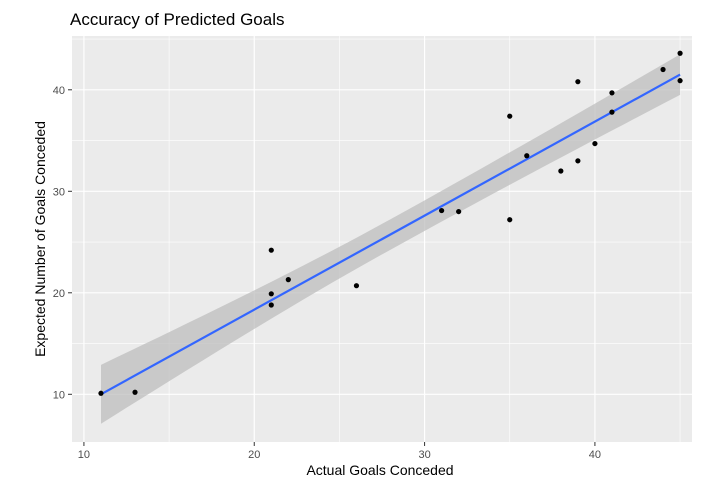 Image resolution: width=702 pixels, height=489 pixels. Describe the element at coordinates (379, 470) in the screenshot. I see `x-axis-title: Actual Goals Conceded` at that location.